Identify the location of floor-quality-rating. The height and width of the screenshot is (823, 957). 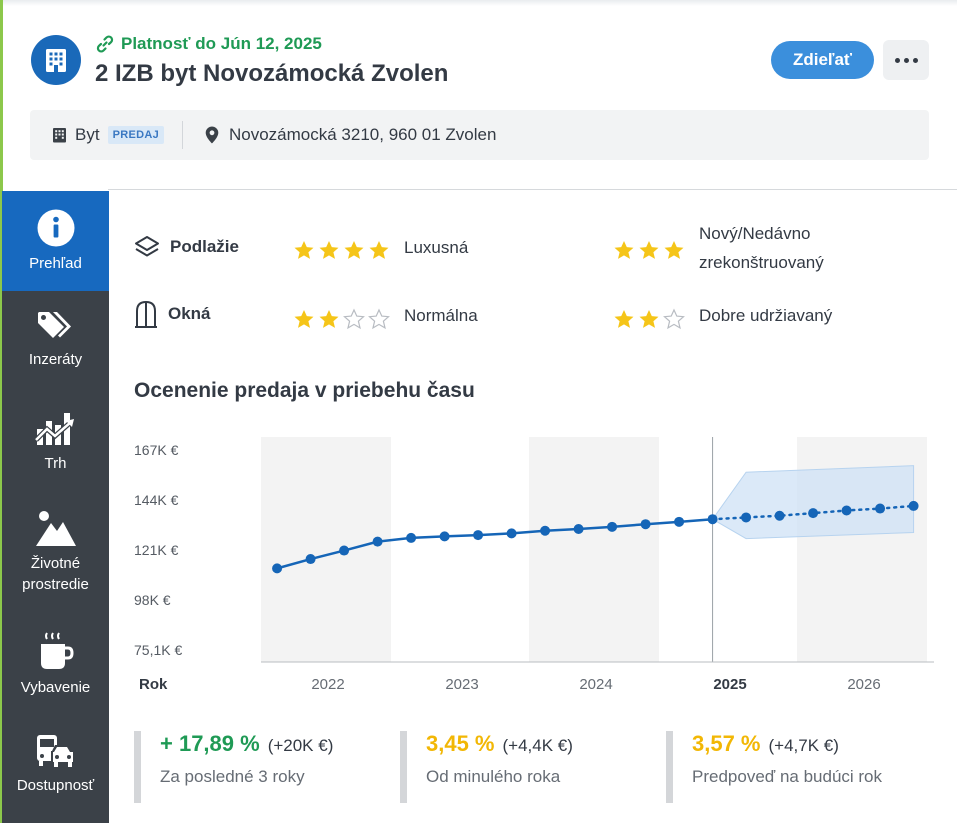
(341, 250).